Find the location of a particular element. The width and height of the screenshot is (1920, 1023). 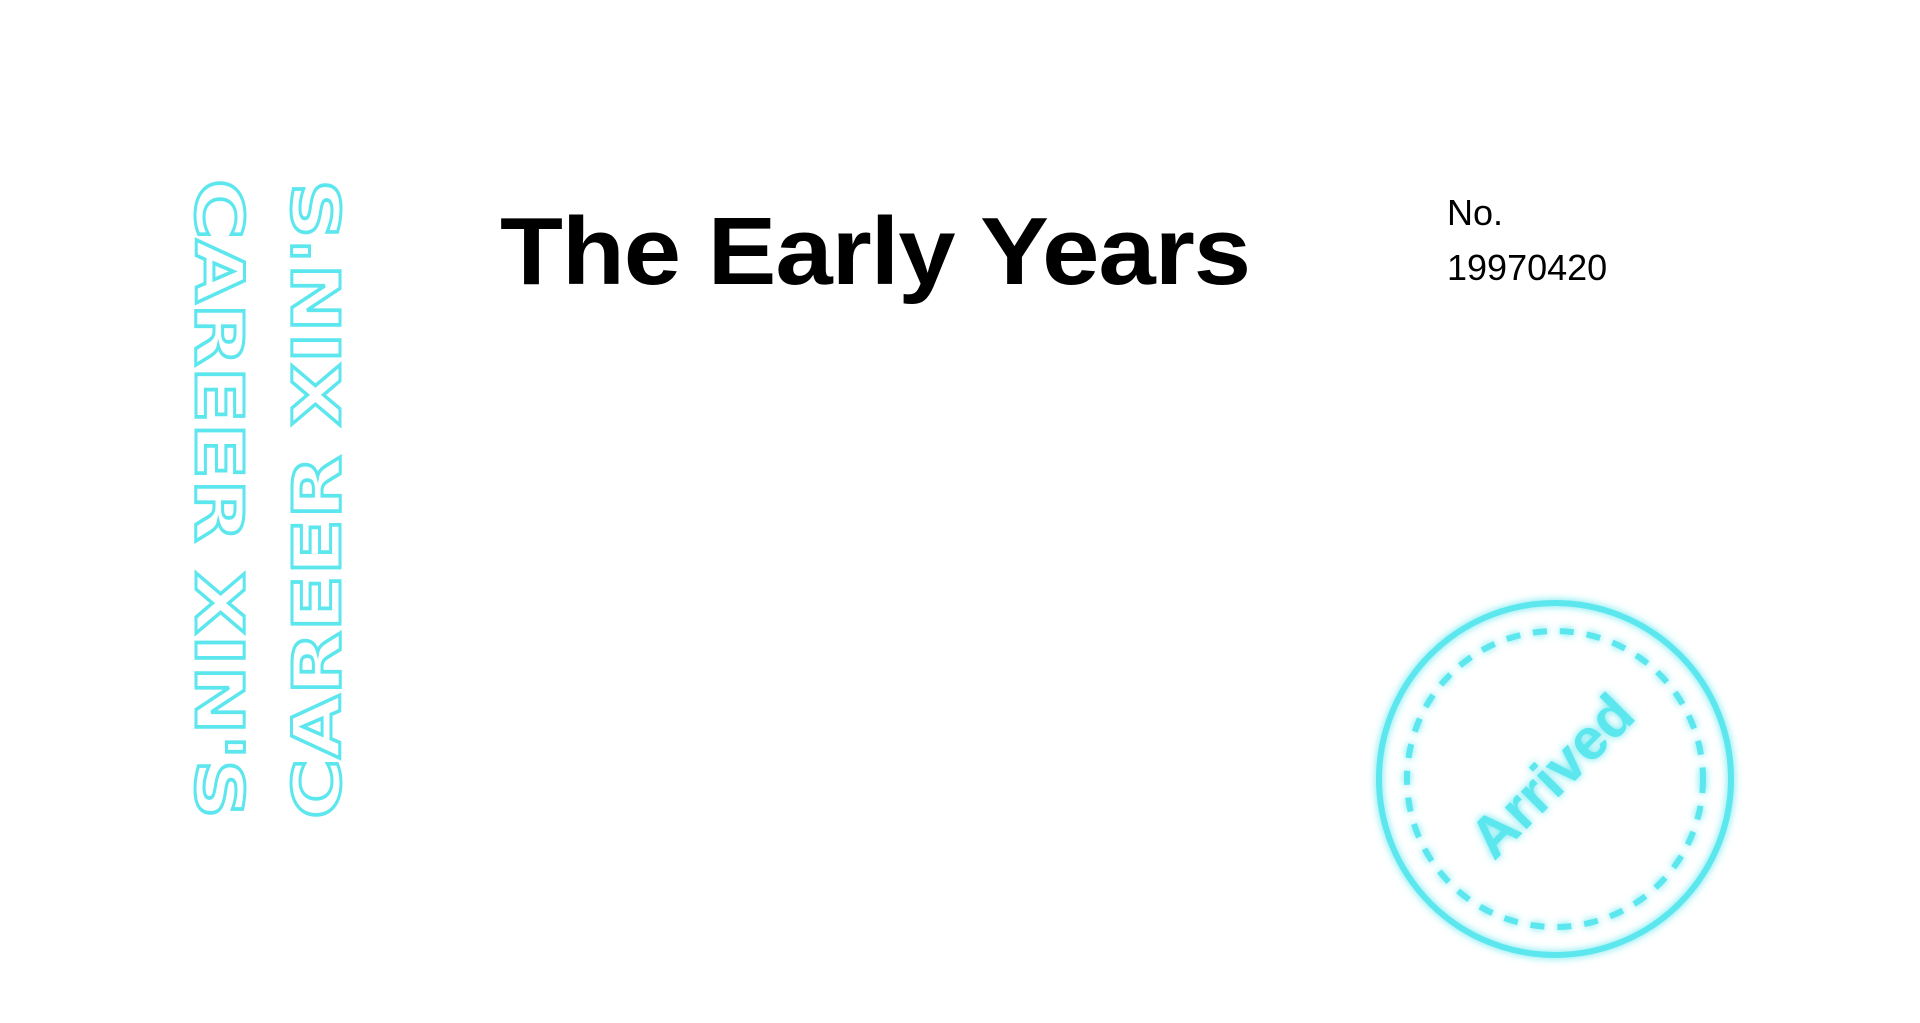

stamp-dashed-ring is located at coordinates (1555, 779).